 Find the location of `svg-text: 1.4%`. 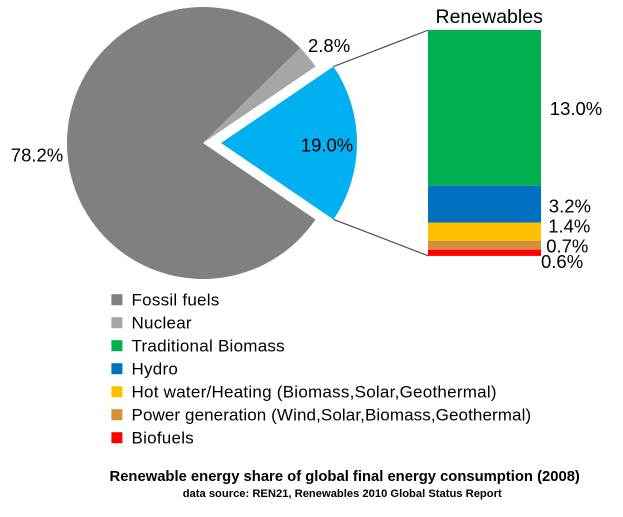

svg-text: 1.4% is located at coordinates (569, 226).